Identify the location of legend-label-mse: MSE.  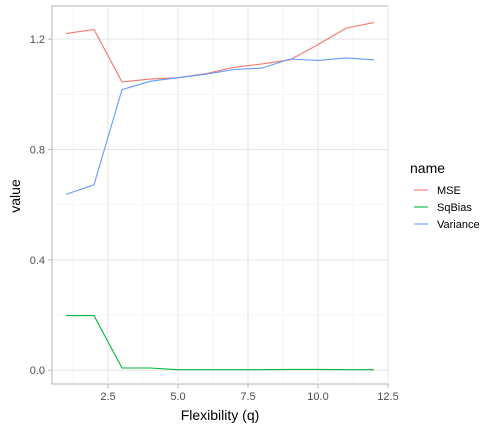
(449, 191).